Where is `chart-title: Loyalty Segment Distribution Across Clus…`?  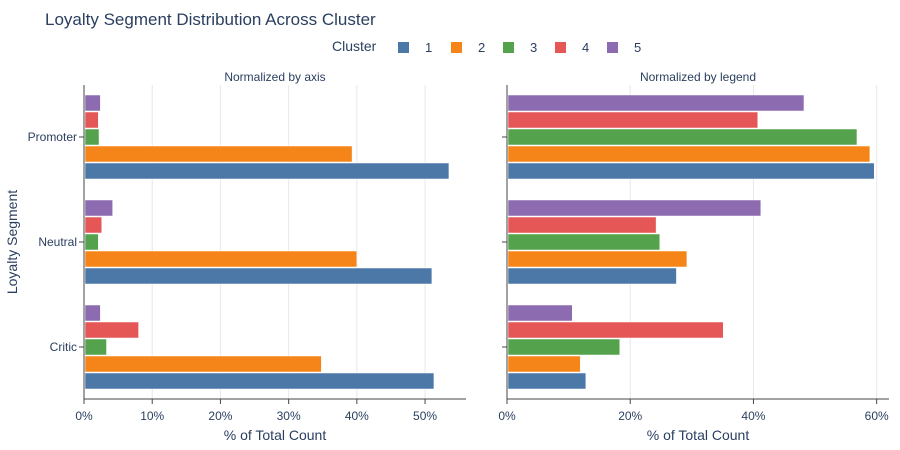 chart-title: Loyalty Segment Distribution Across Clus… is located at coordinates (210, 19).